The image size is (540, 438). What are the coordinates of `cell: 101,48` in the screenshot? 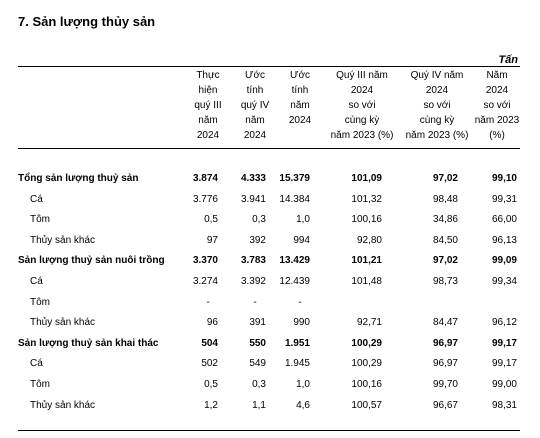 It's located at (366, 281).